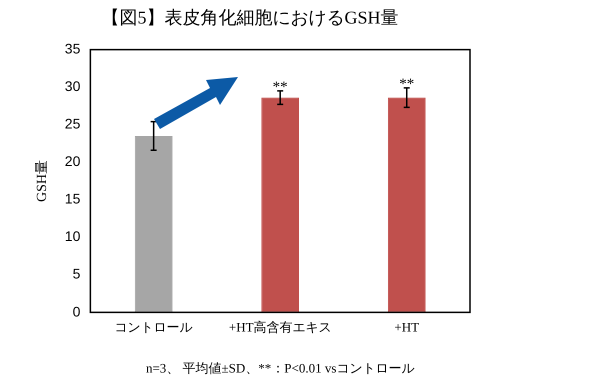 This screenshot has width=600, height=389. What do you see at coordinates (72, 48) in the screenshot?
I see `y-tick-label: 35` at bounding box center [72, 48].